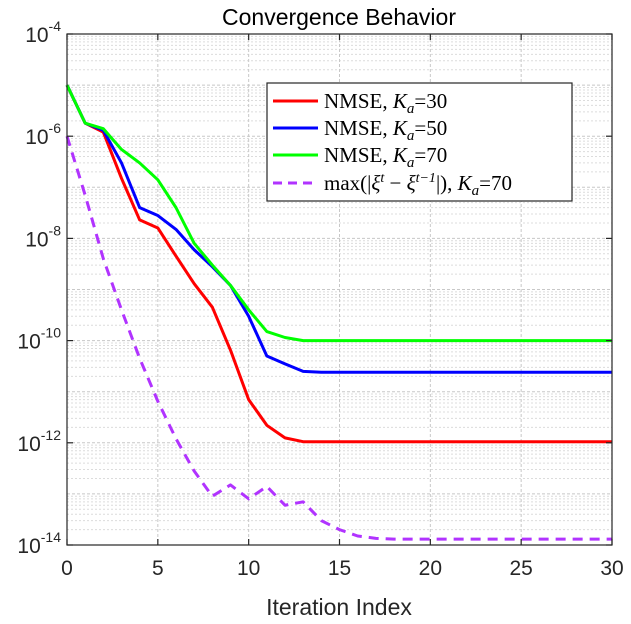  Describe the element at coordinates (39, 543) in the screenshot. I see `y-tick-label: 10⁻¹⁴` at that location.